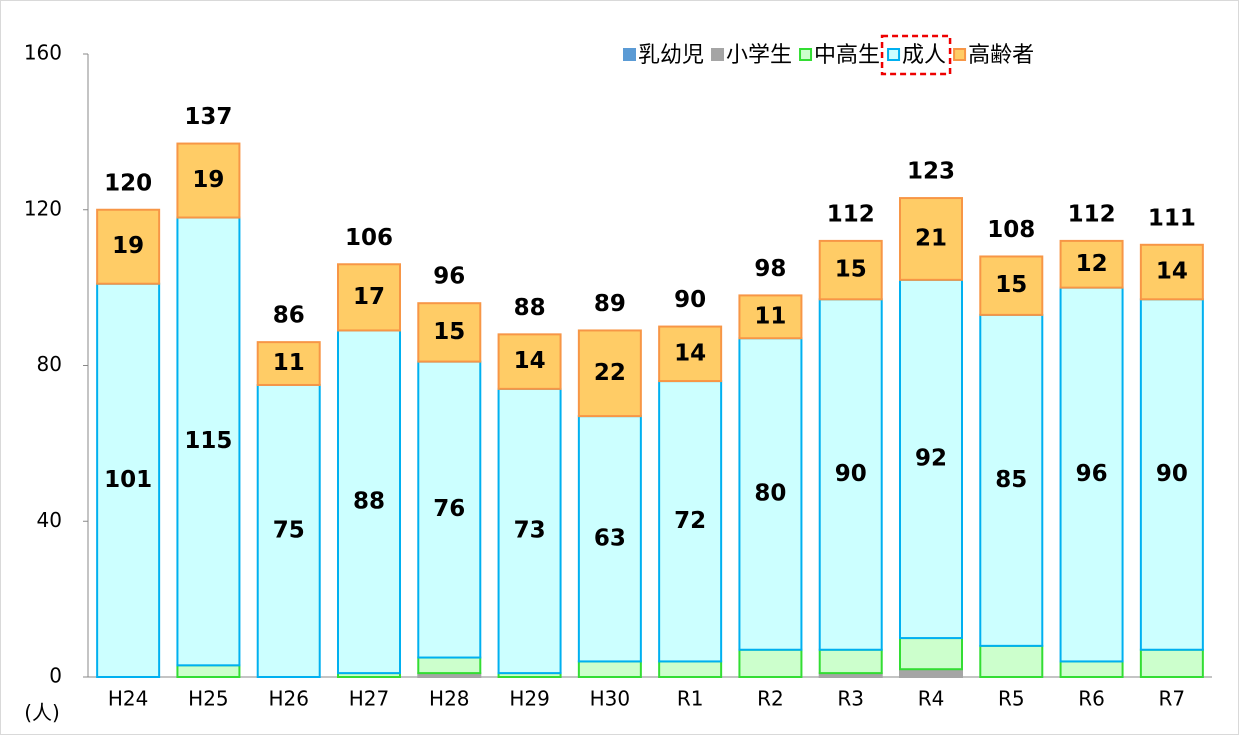 This screenshot has width=1239, height=735. What do you see at coordinates (690, 300) in the screenshot?
I see `total-label: 90` at bounding box center [690, 300].